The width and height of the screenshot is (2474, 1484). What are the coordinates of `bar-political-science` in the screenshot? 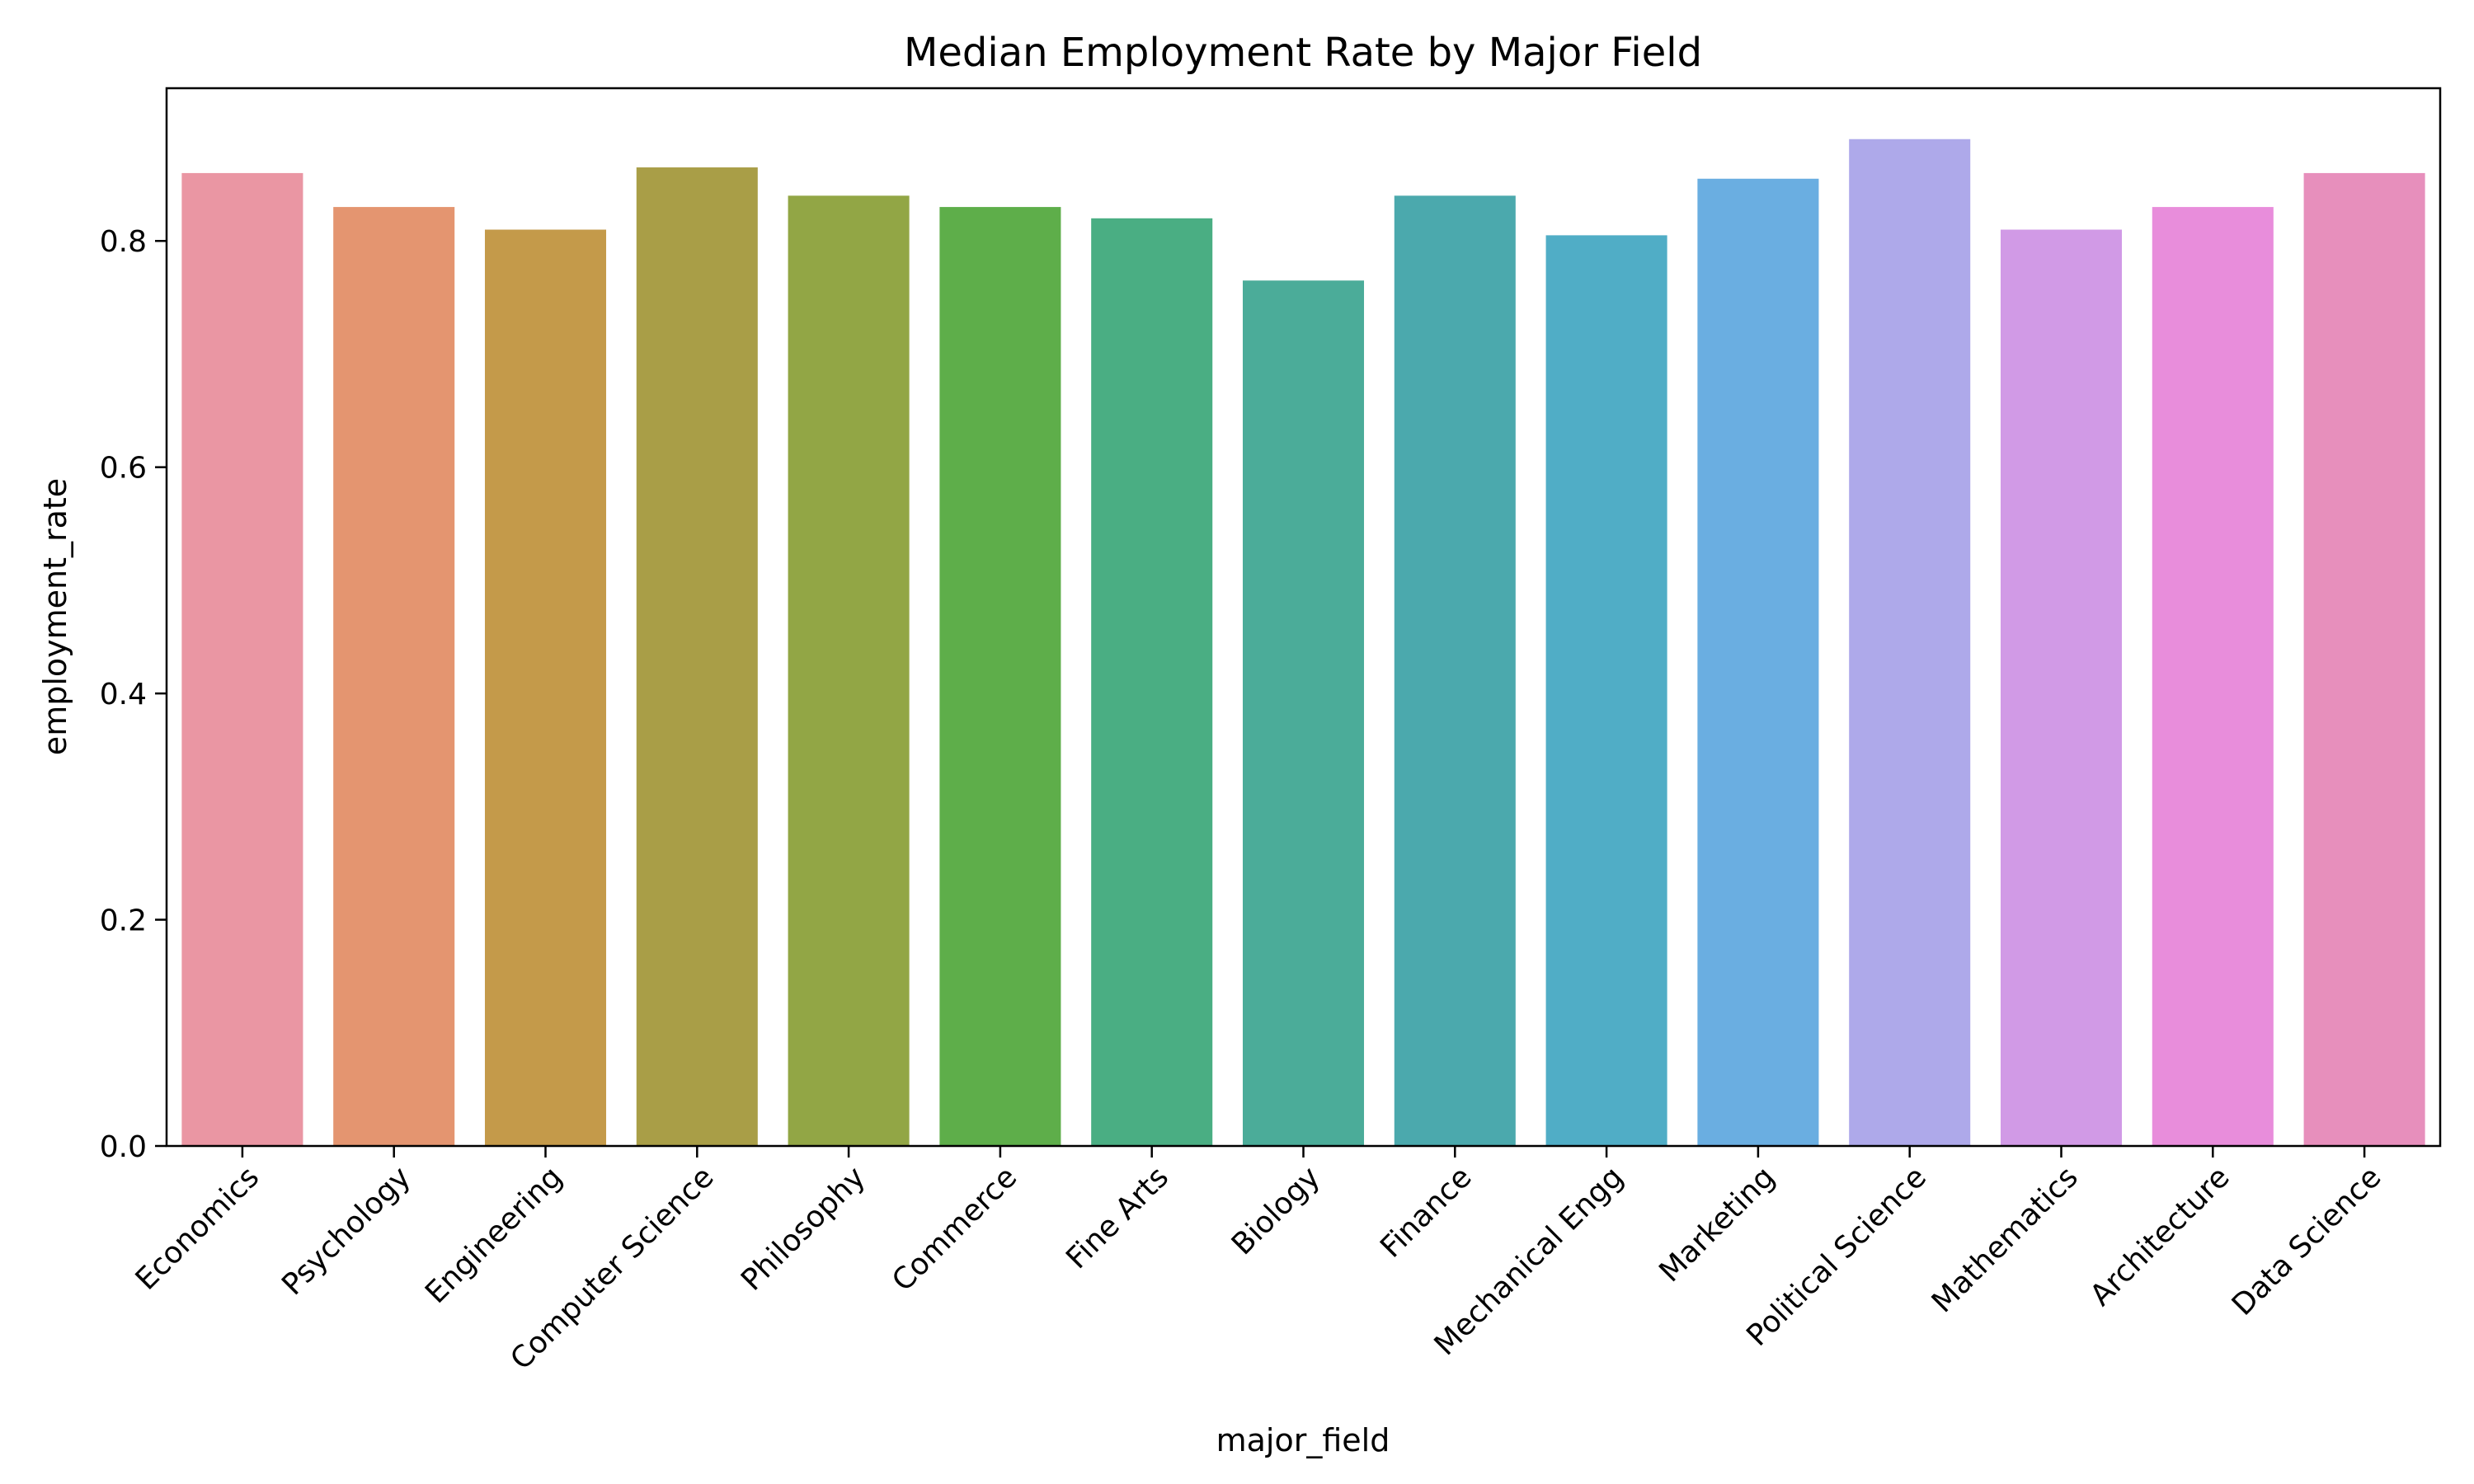 It's located at (1910, 642).